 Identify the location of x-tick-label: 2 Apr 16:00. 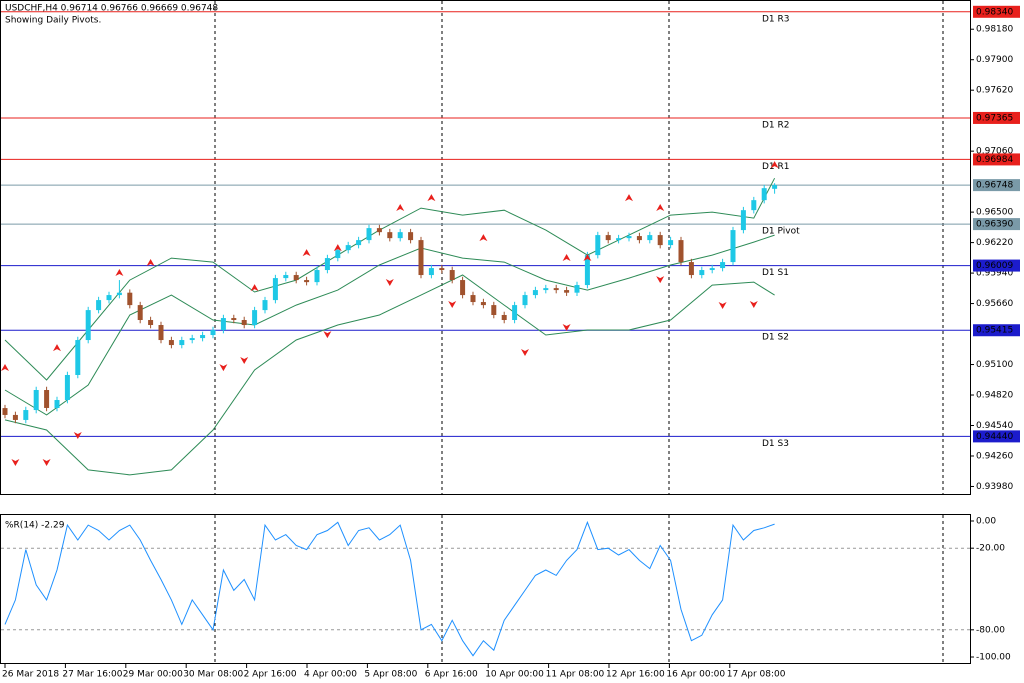
(270, 675).